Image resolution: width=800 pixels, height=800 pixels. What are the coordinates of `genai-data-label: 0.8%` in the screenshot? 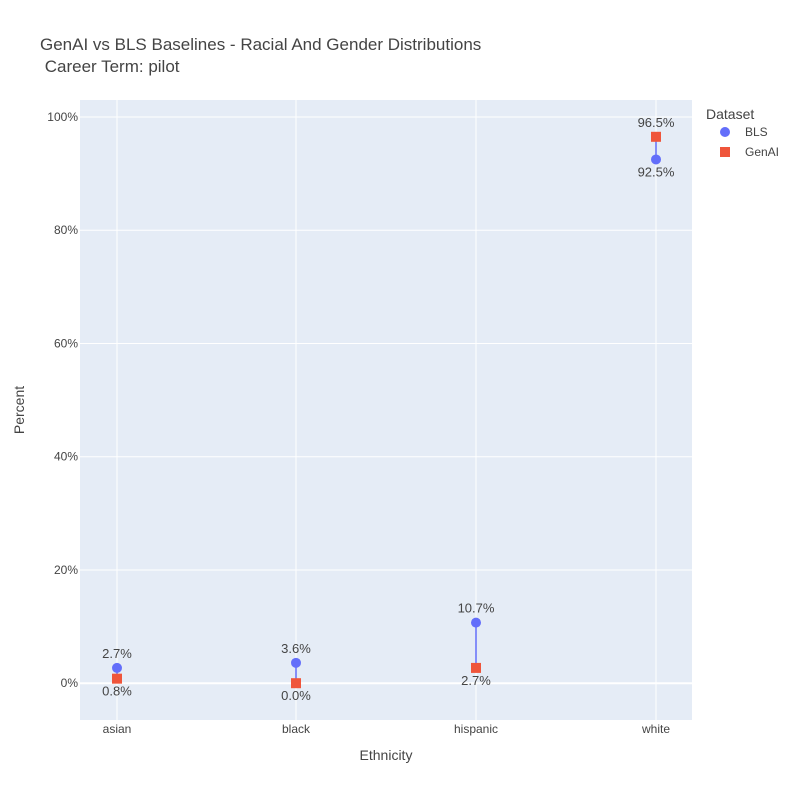 It's located at (117, 691).